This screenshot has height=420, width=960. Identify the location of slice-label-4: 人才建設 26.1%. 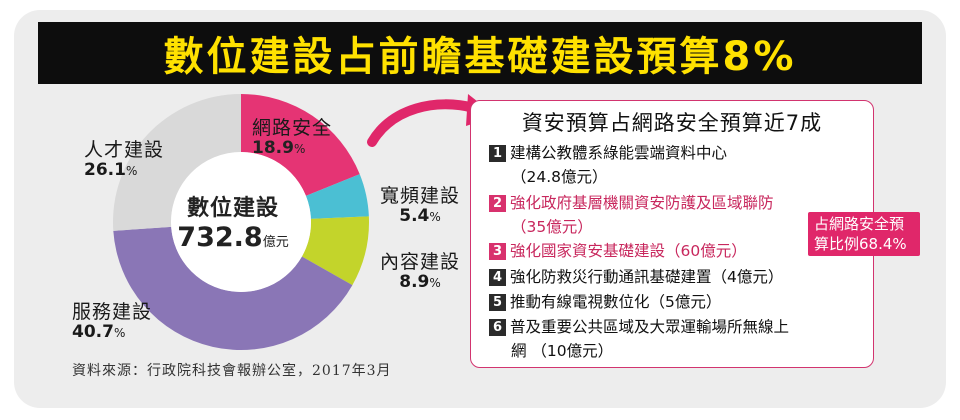
(124, 160).